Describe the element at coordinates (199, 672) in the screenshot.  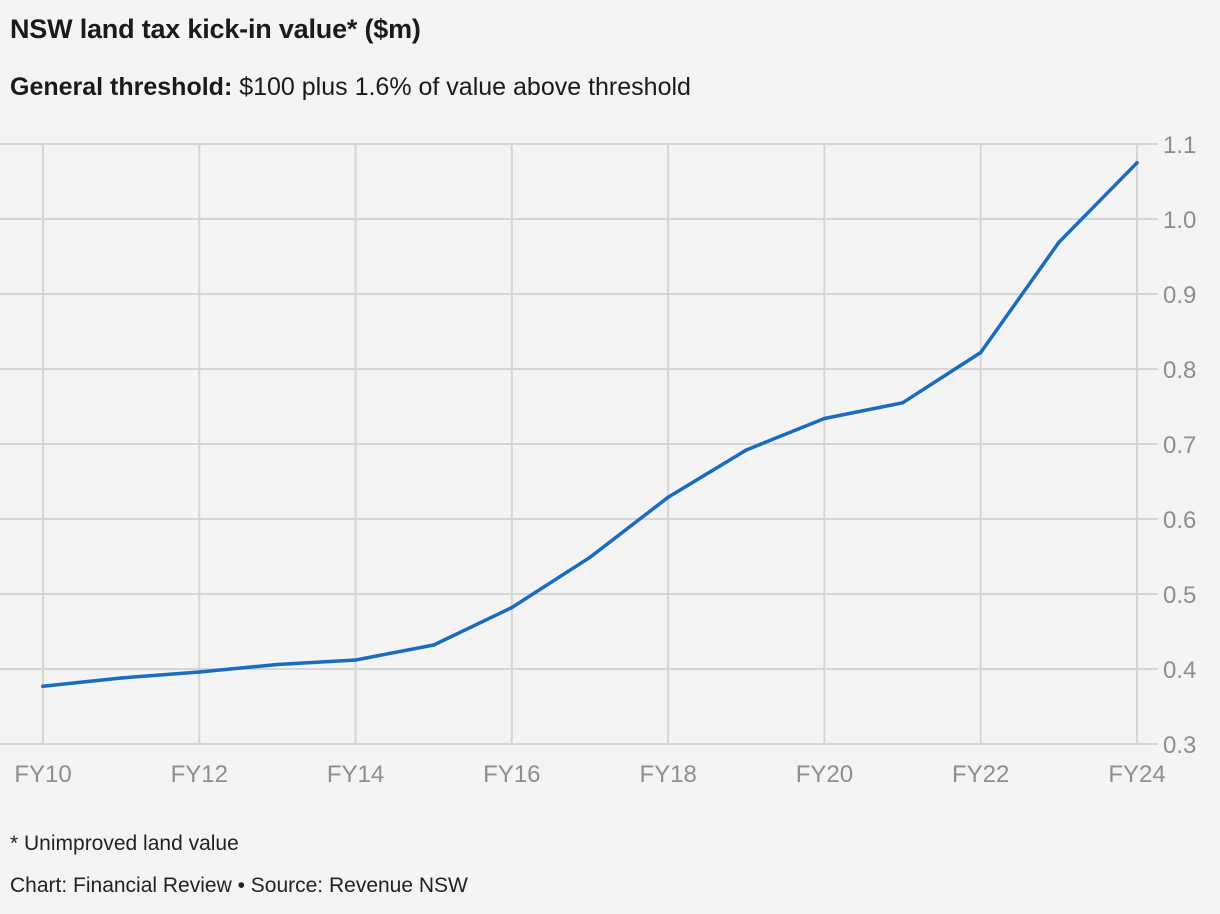
I see `data-point-fy12` at that location.